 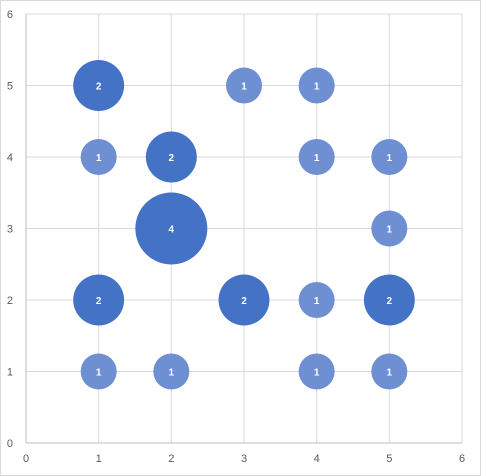 What do you see at coordinates (26, 459) in the screenshot?
I see `x-tick-label: 0` at bounding box center [26, 459].